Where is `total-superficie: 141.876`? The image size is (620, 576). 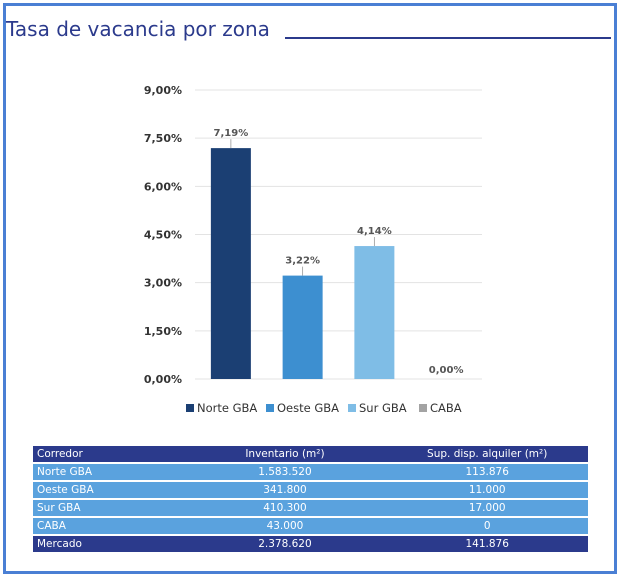 total-superficie: 141.876 is located at coordinates (487, 544).